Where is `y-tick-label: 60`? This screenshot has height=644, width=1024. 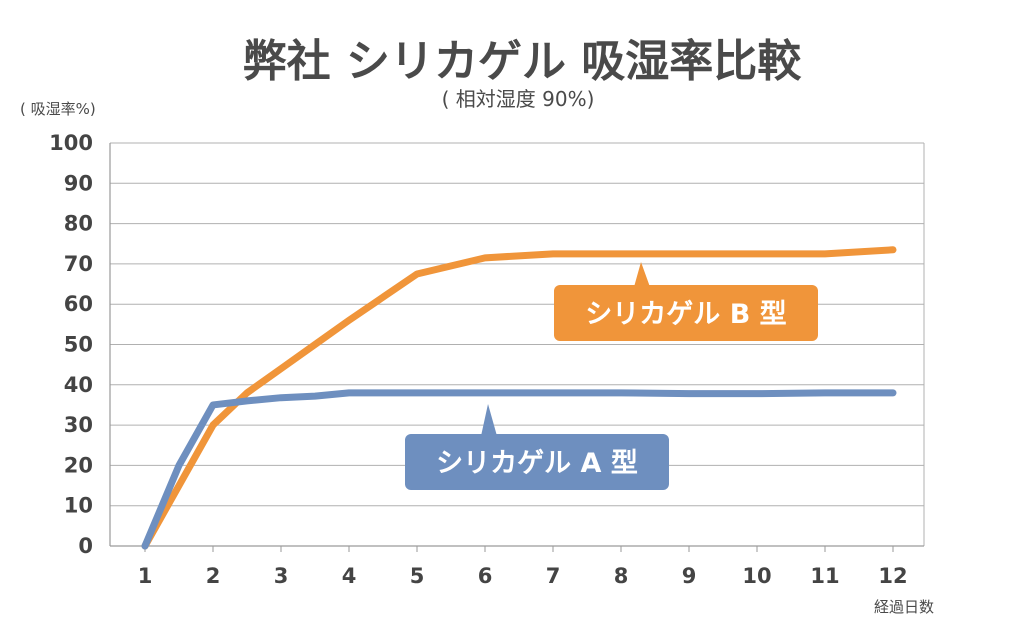
y-tick-label: 60 is located at coordinates (78, 304).